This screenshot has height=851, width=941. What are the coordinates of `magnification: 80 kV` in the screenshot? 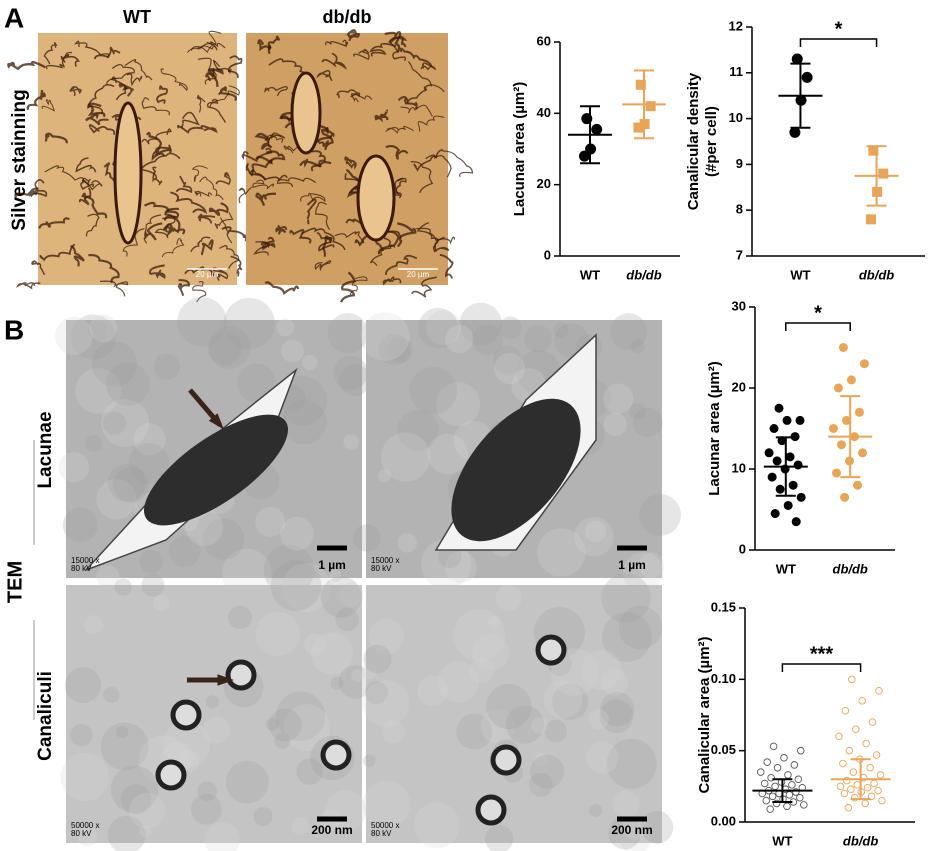 It's located at (381, 833).